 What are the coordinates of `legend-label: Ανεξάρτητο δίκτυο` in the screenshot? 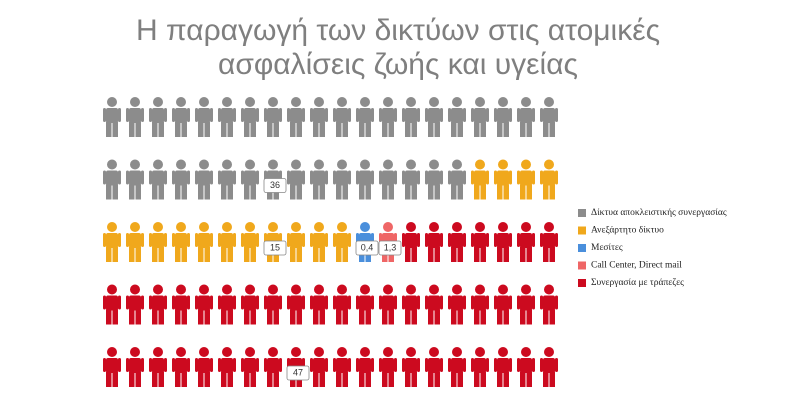 It's located at (627, 231).